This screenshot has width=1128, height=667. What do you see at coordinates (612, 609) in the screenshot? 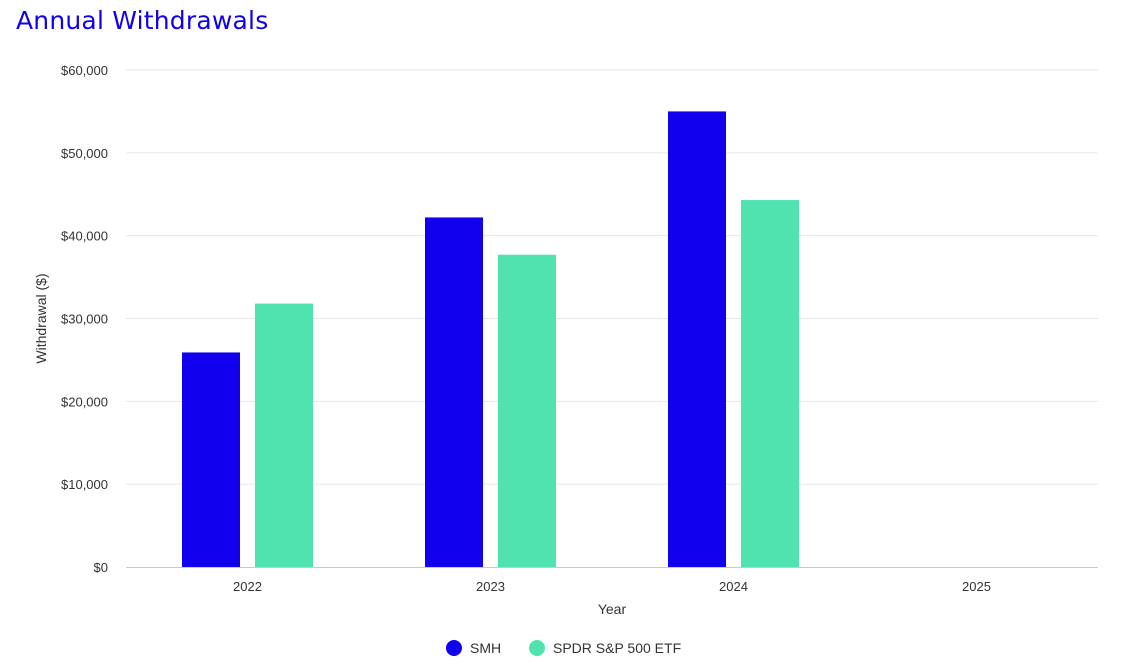
I see `x-axis-title: Year` at bounding box center [612, 609].